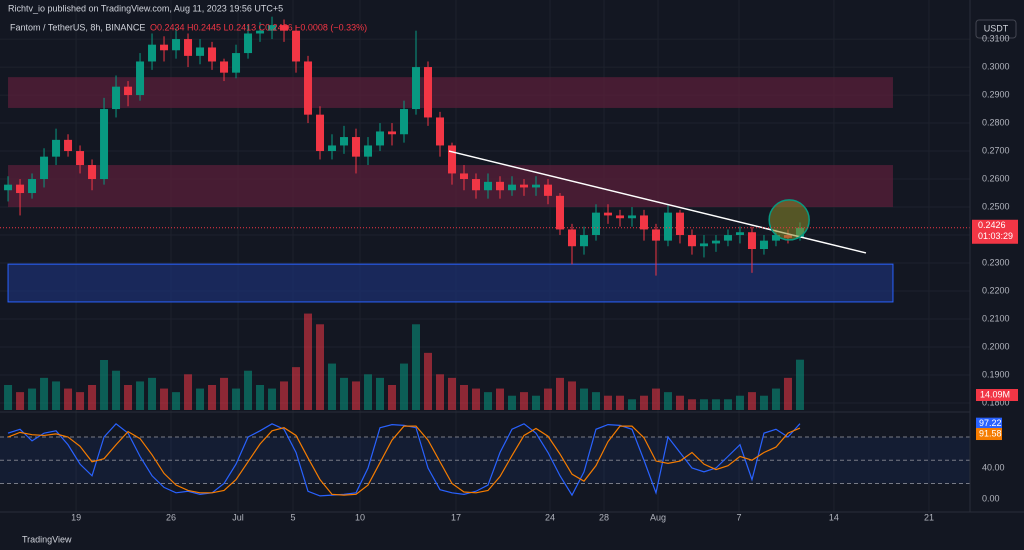 This screenshot has height=550, width=1024. What do you see at coordinates (76, 517) in the screenshot?
I see `x-tick-label: 19` at bounding box center [76, 517].